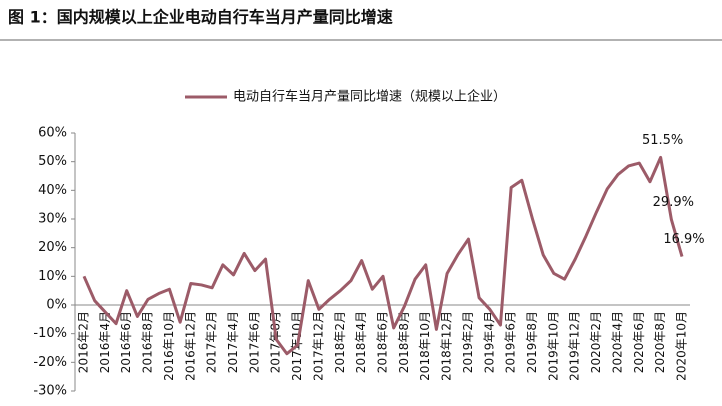  I want to click on x-tick-label: 2018年2月, so click(340, 342).